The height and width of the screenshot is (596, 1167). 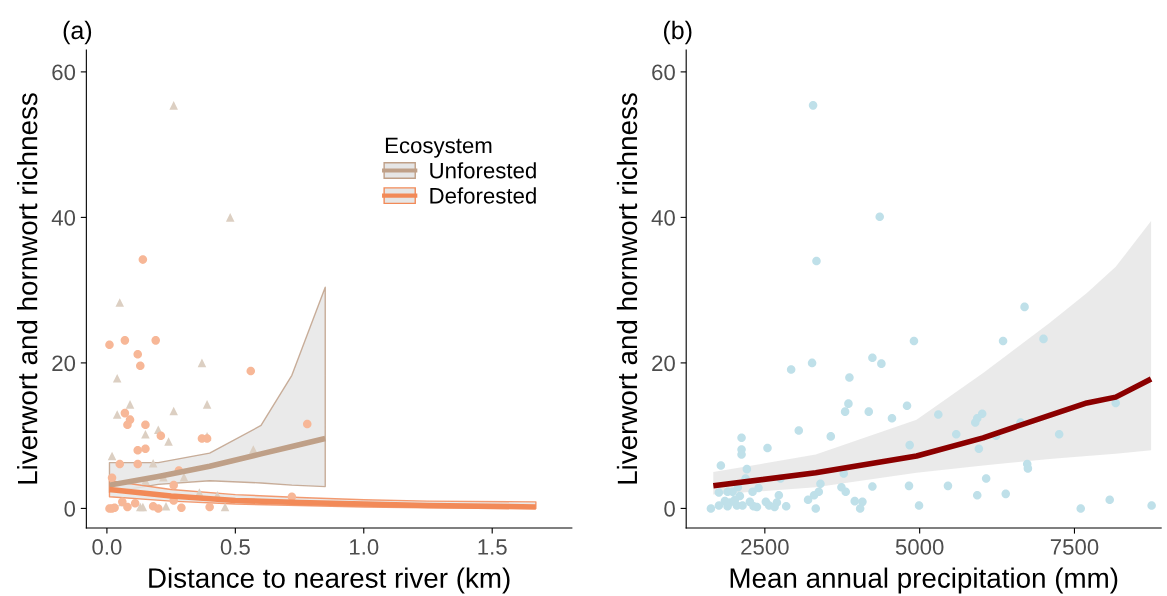 What do you see at coordinates (924, 580) in the screenshot?
I see `x-axis-title: Mean annual precipitation (mm)` at bounding box center [924, 580].